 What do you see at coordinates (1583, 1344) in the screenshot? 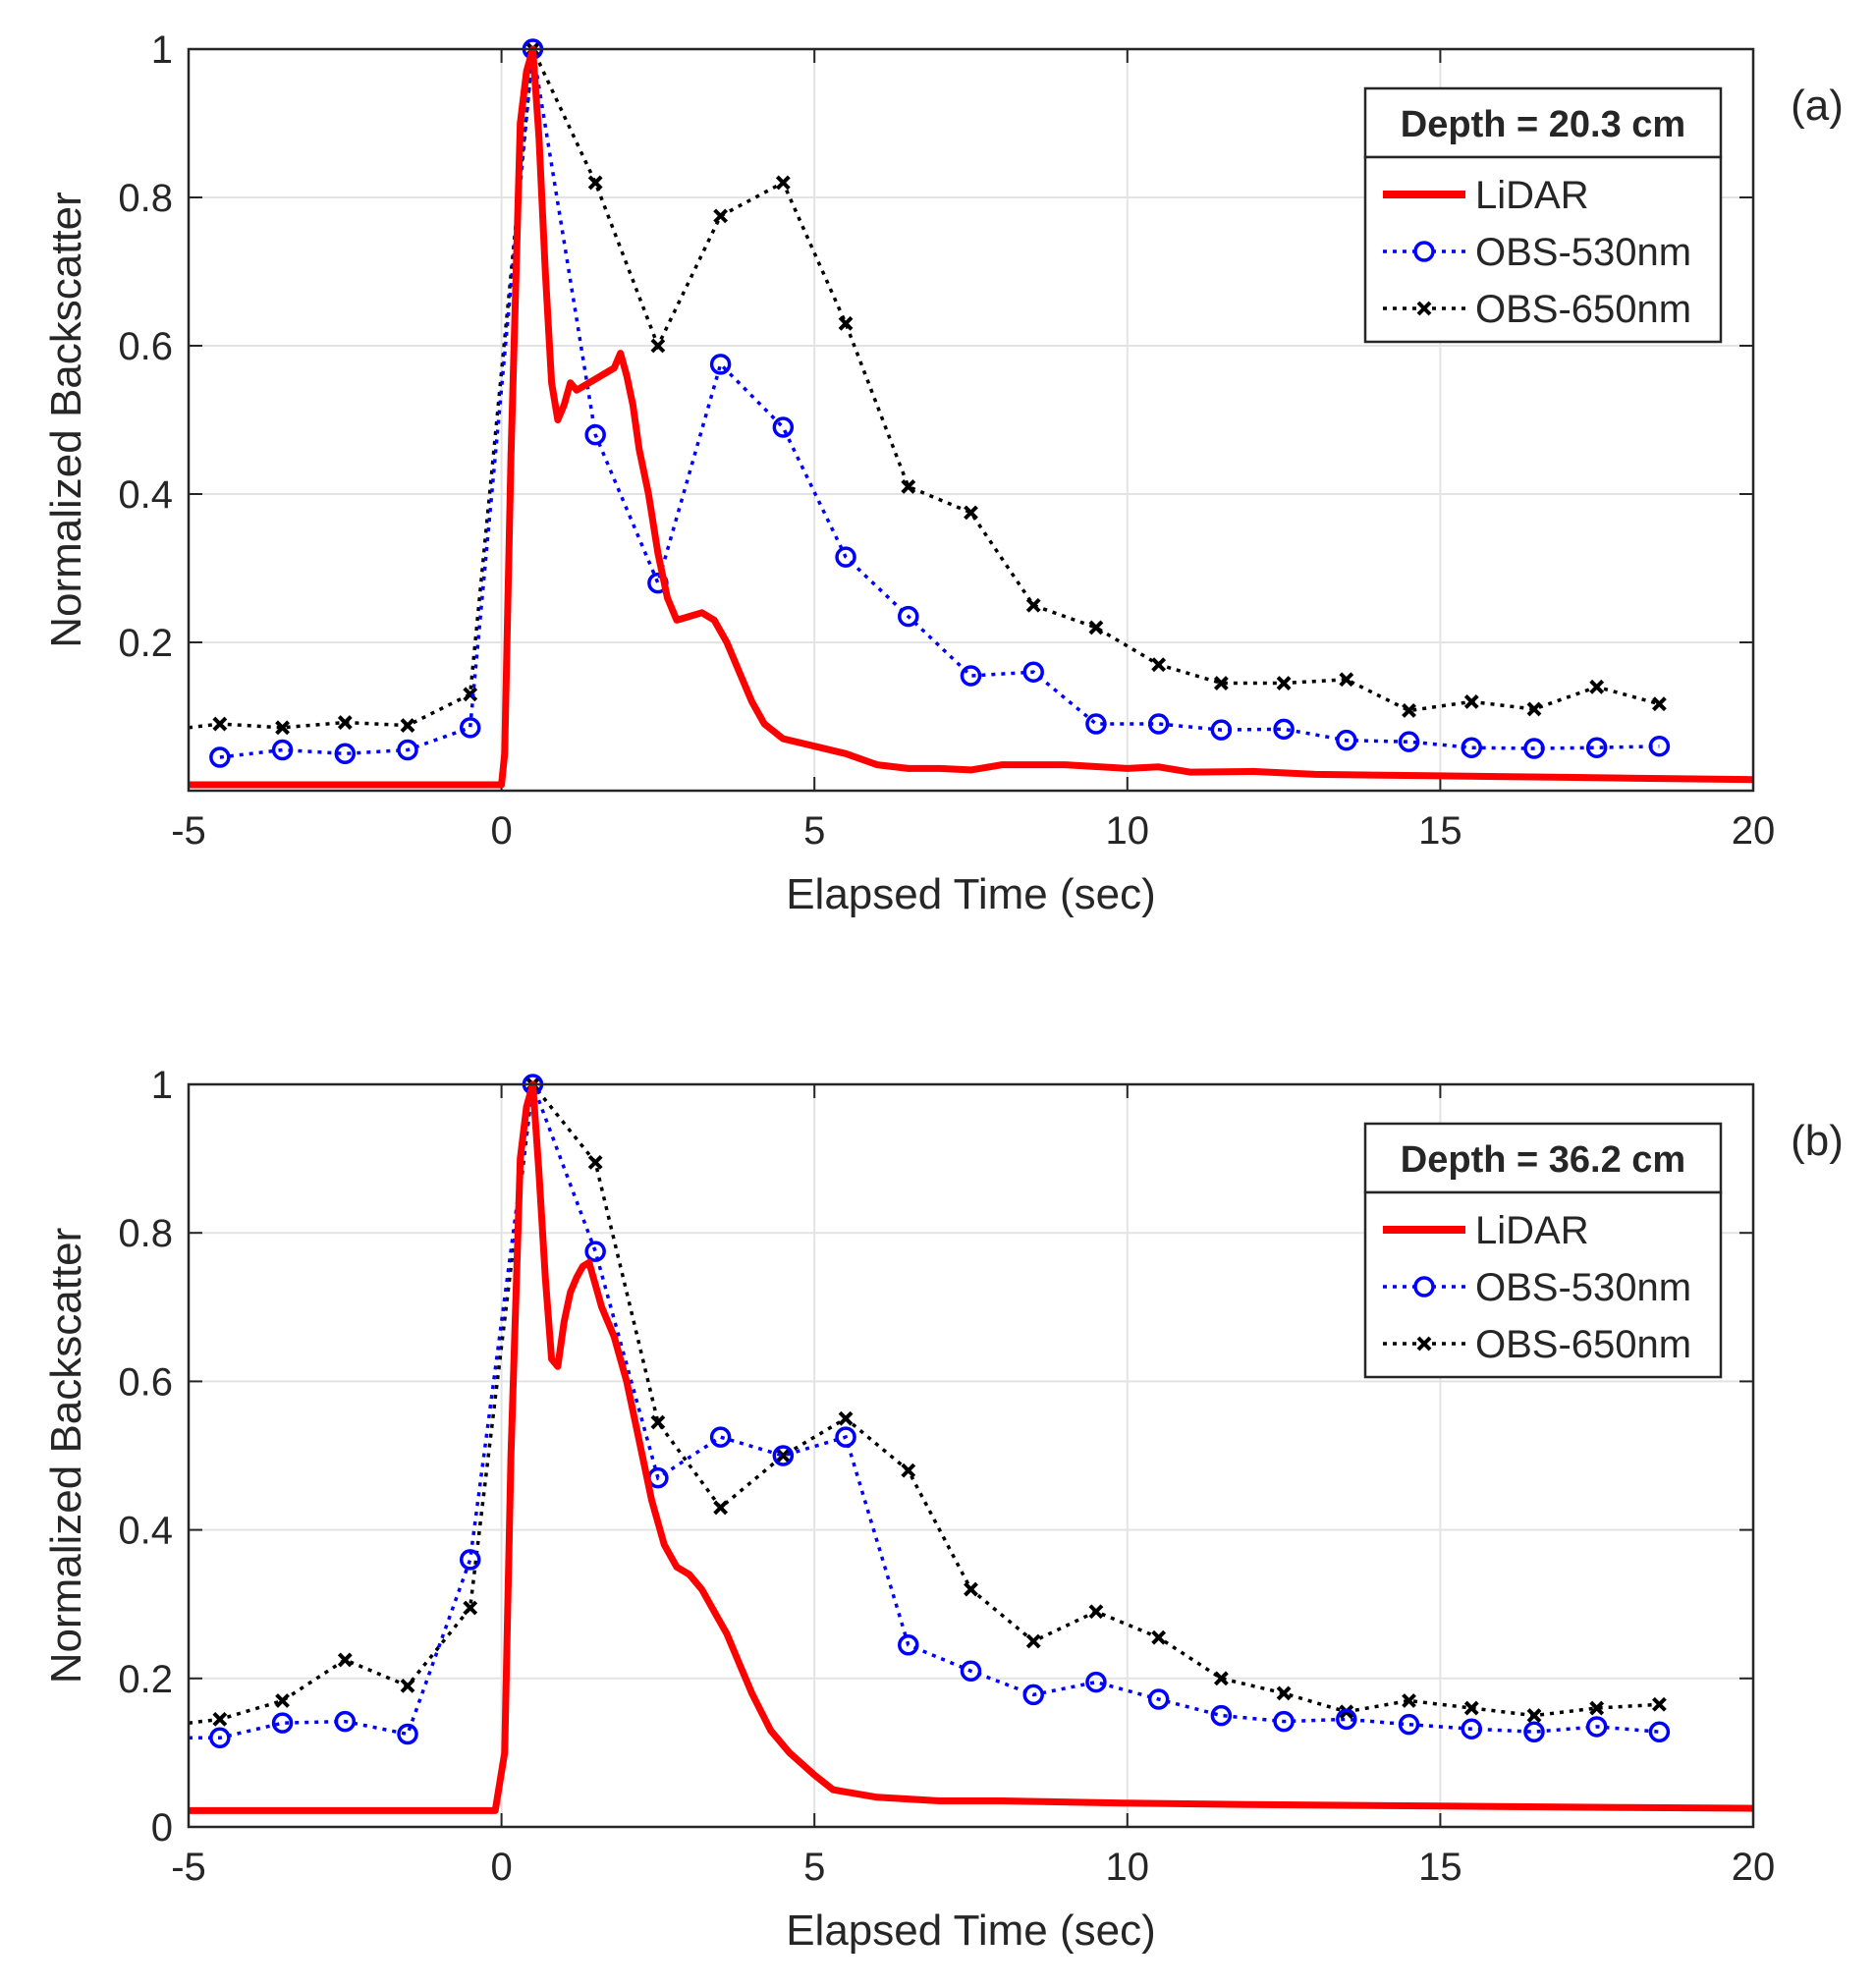
I see `legend-label: OBS-650nm` at bounding box center [1583, 1344].